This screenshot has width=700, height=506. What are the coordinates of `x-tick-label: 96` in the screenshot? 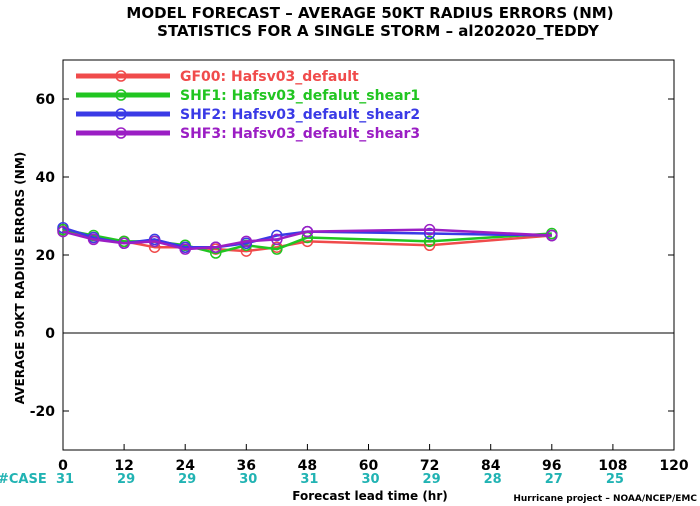 It's located at (551, 466).